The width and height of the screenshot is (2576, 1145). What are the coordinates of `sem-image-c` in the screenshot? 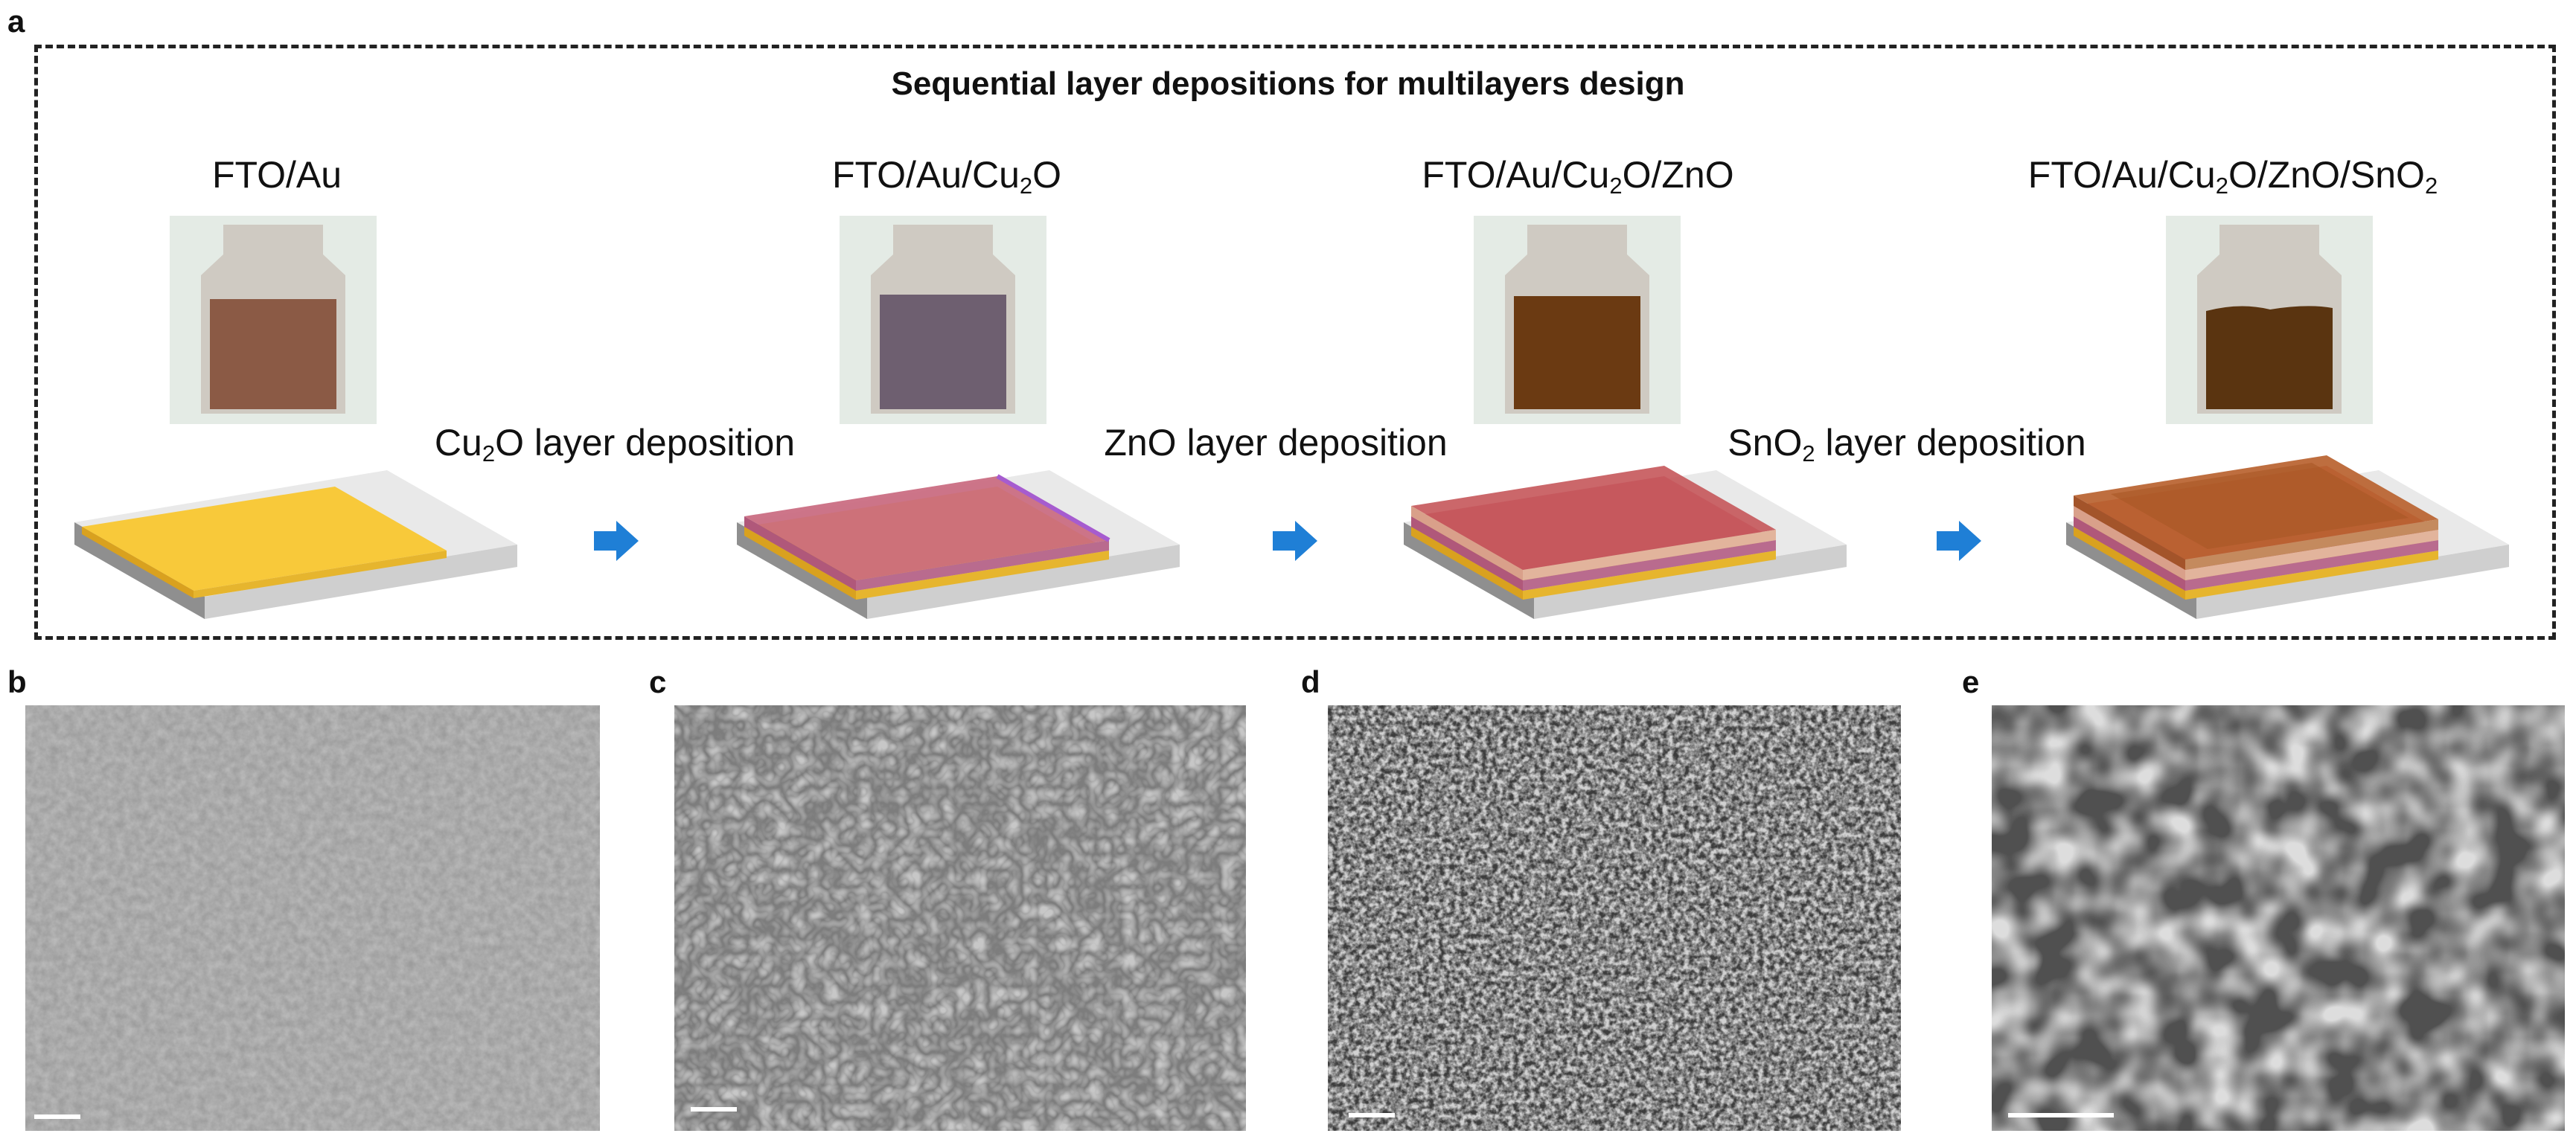 It's located at (960, 918).